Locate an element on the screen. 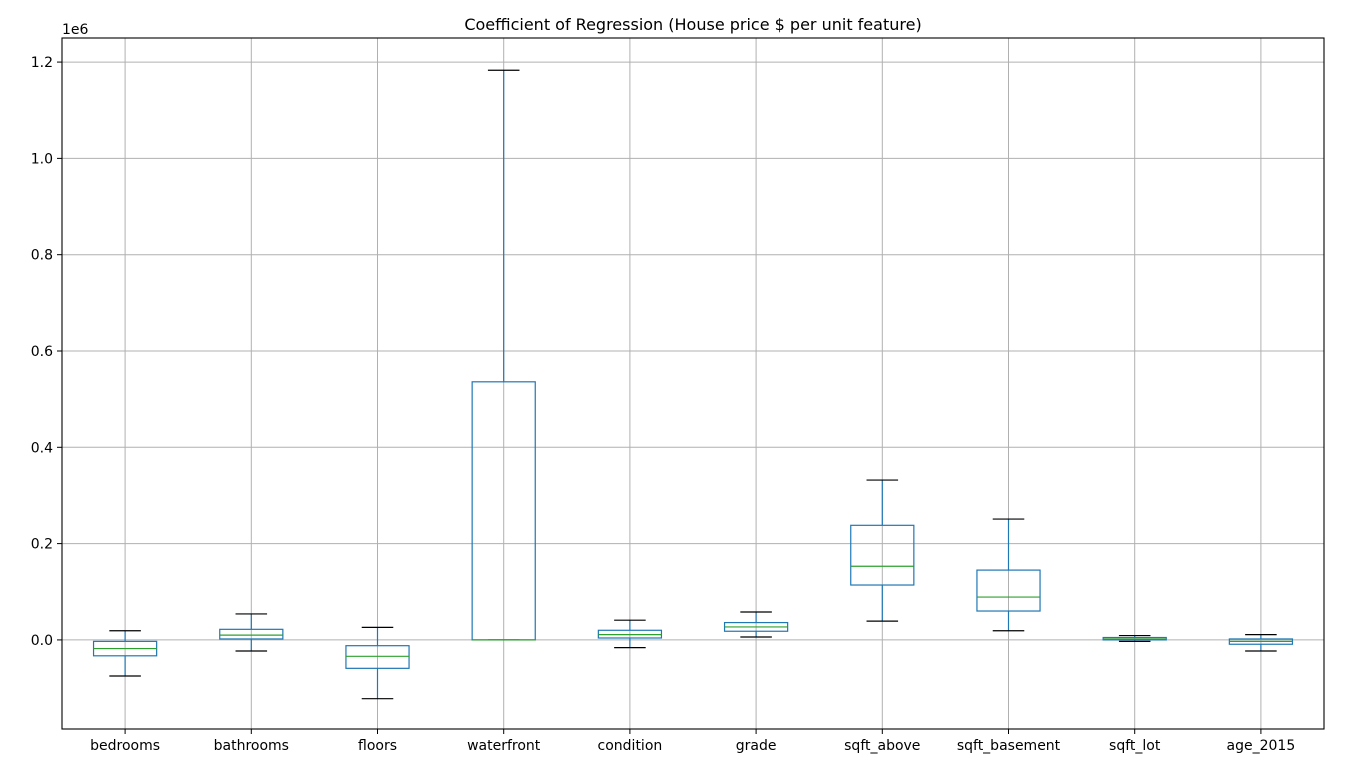 The image size is (1346, 781). x-tick-label: condition is located at coordinates (630, 746).